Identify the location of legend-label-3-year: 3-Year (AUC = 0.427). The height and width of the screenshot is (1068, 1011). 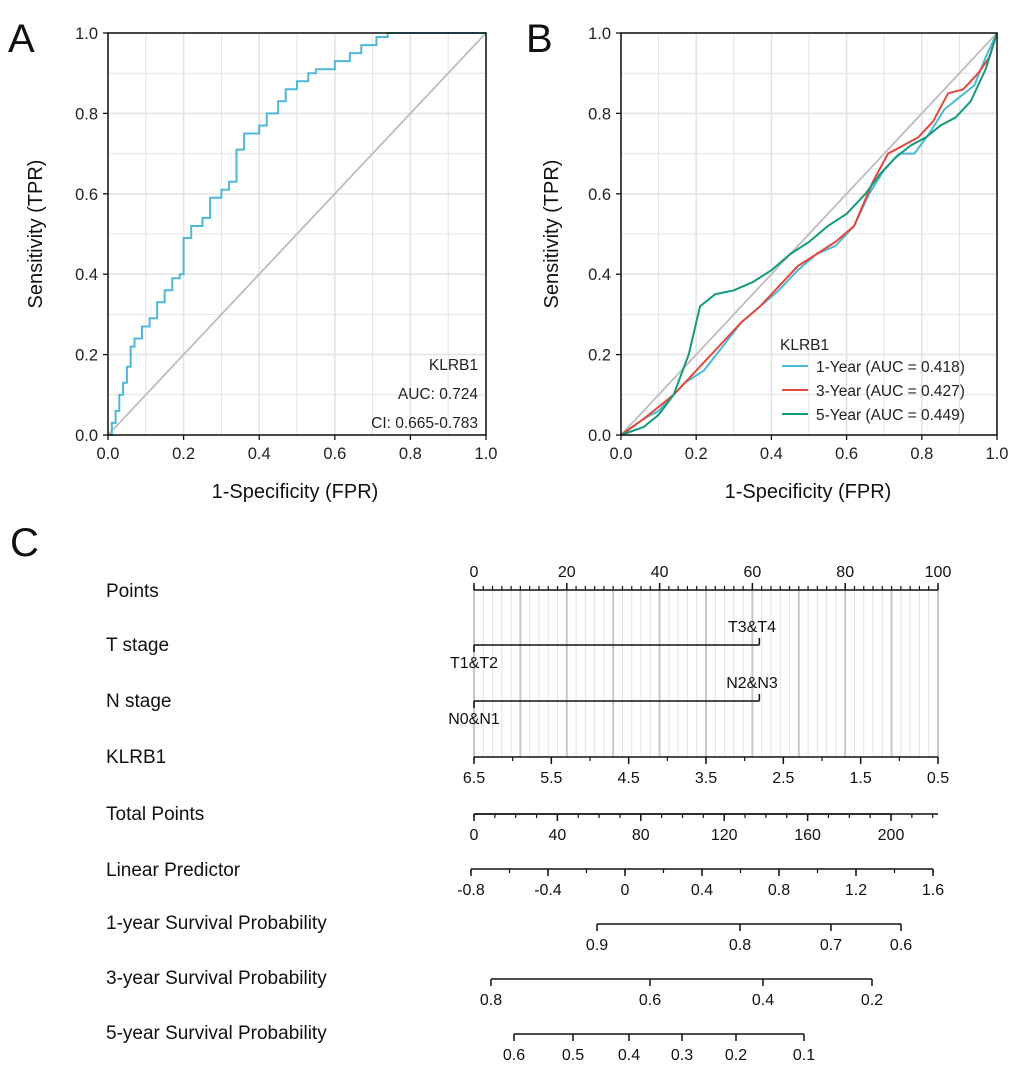
(890, 391).